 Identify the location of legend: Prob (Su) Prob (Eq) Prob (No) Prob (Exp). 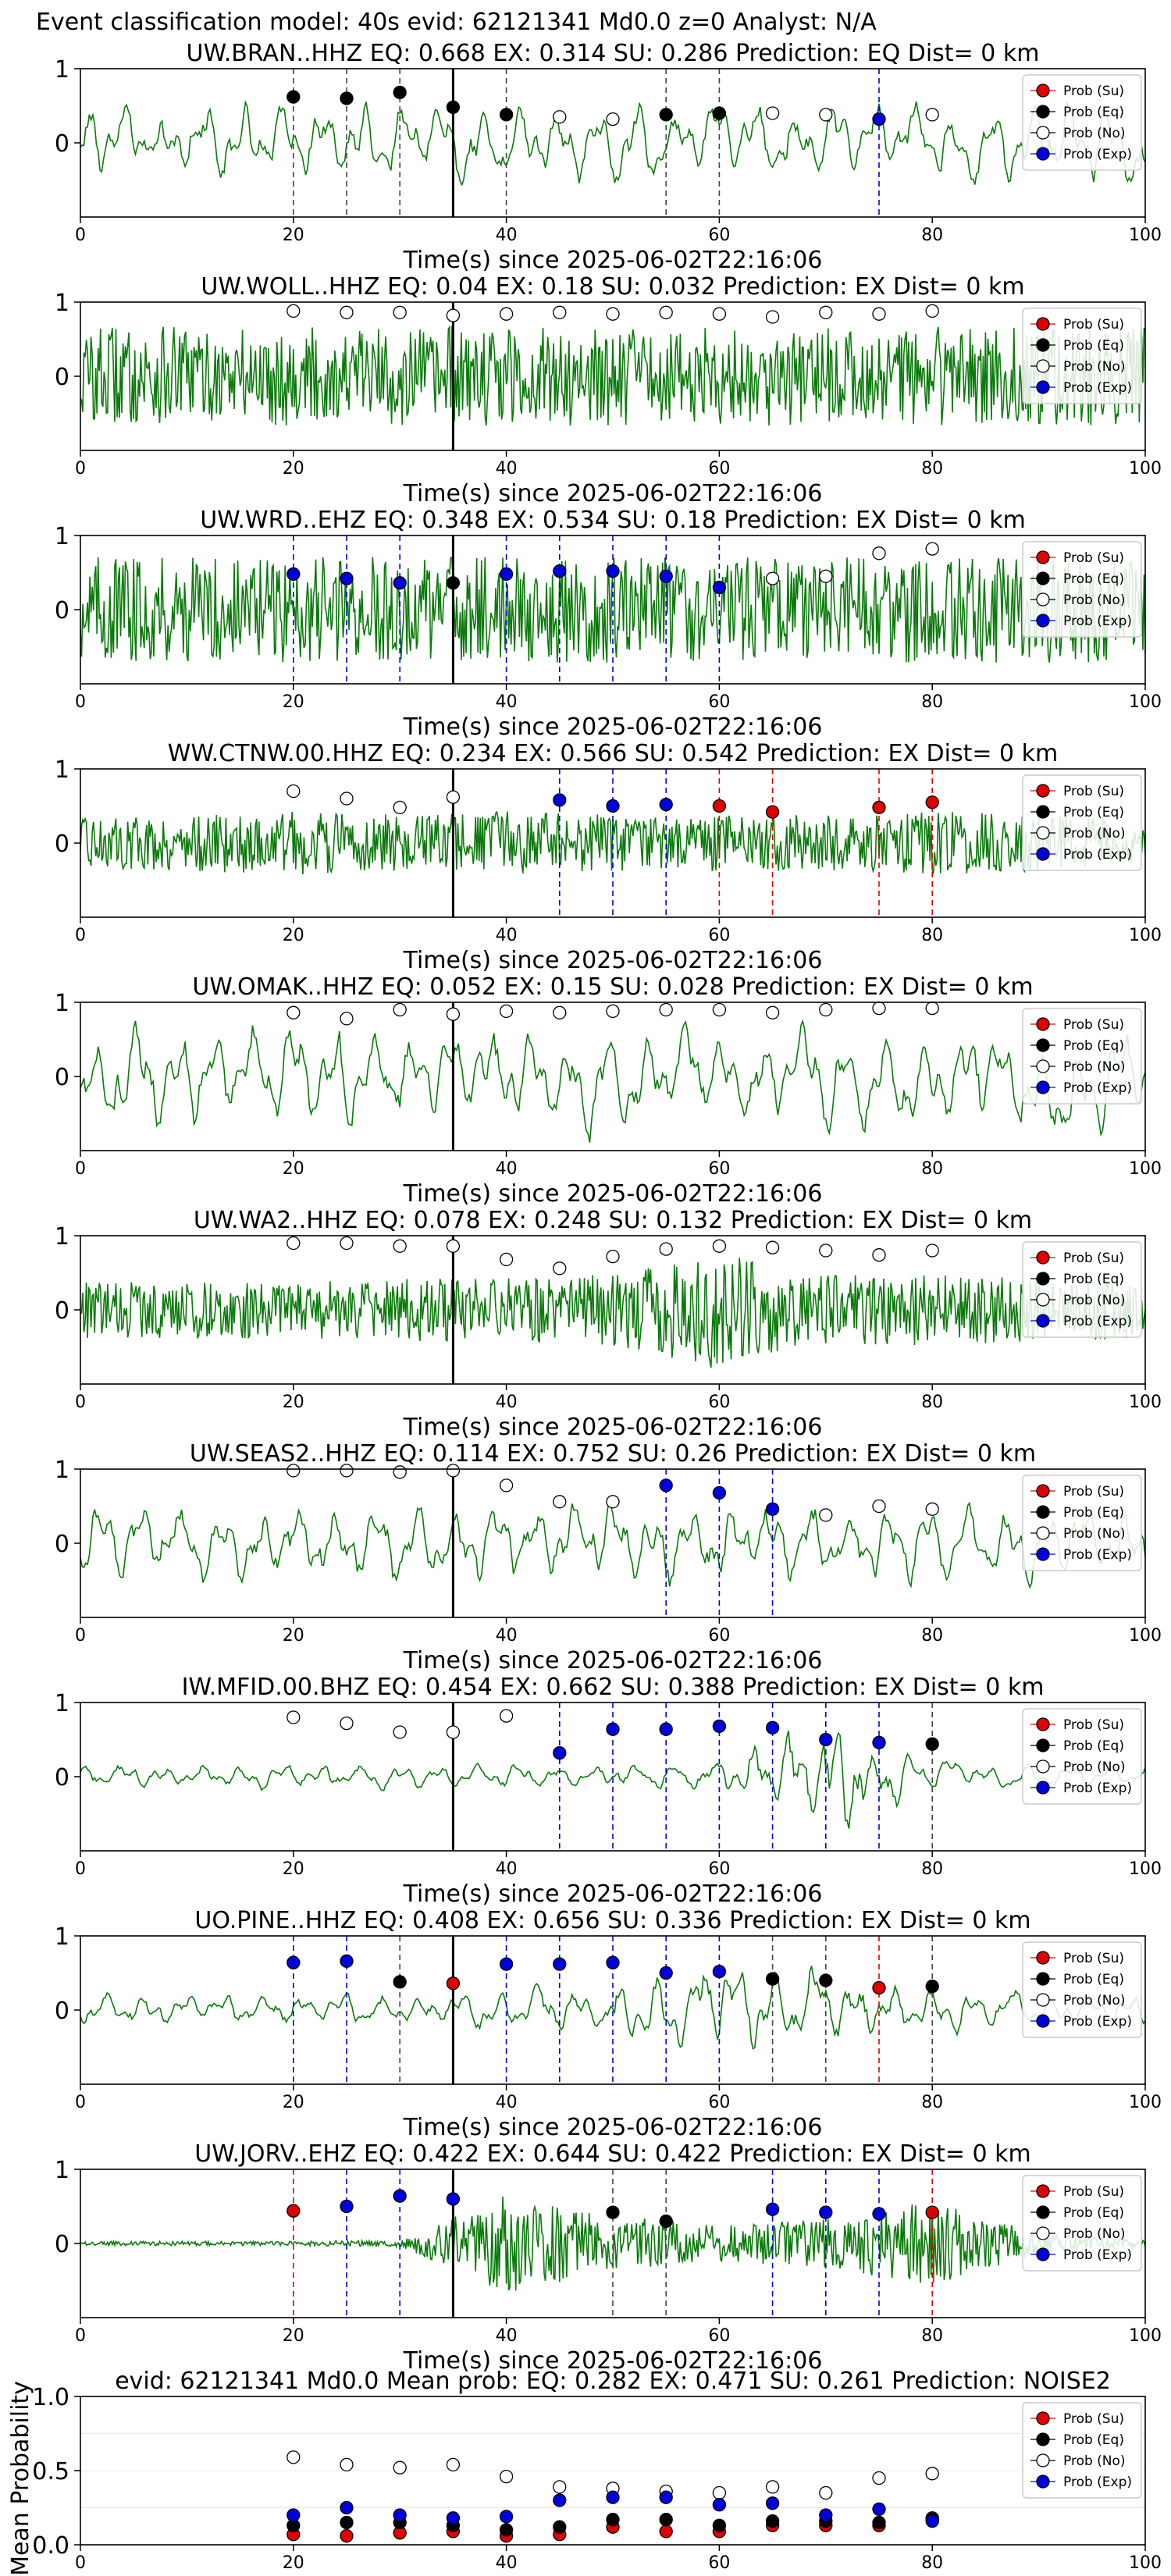
(1082, 589).